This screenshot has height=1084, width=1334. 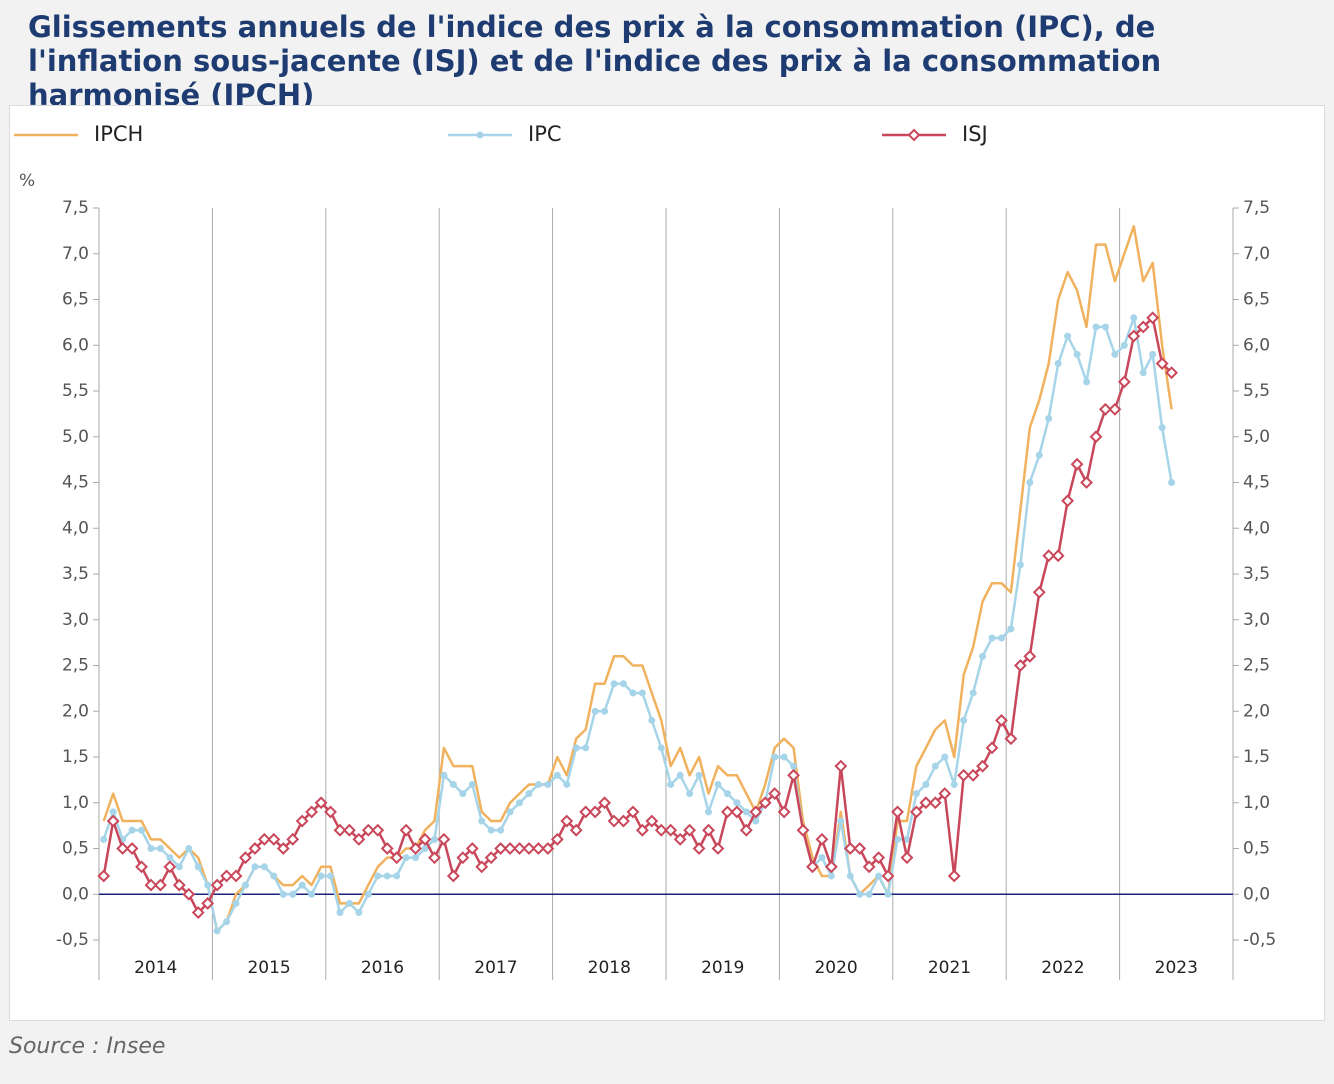 I want to click on y2-tick-label: 6,5, so click(x=1256, y=300).